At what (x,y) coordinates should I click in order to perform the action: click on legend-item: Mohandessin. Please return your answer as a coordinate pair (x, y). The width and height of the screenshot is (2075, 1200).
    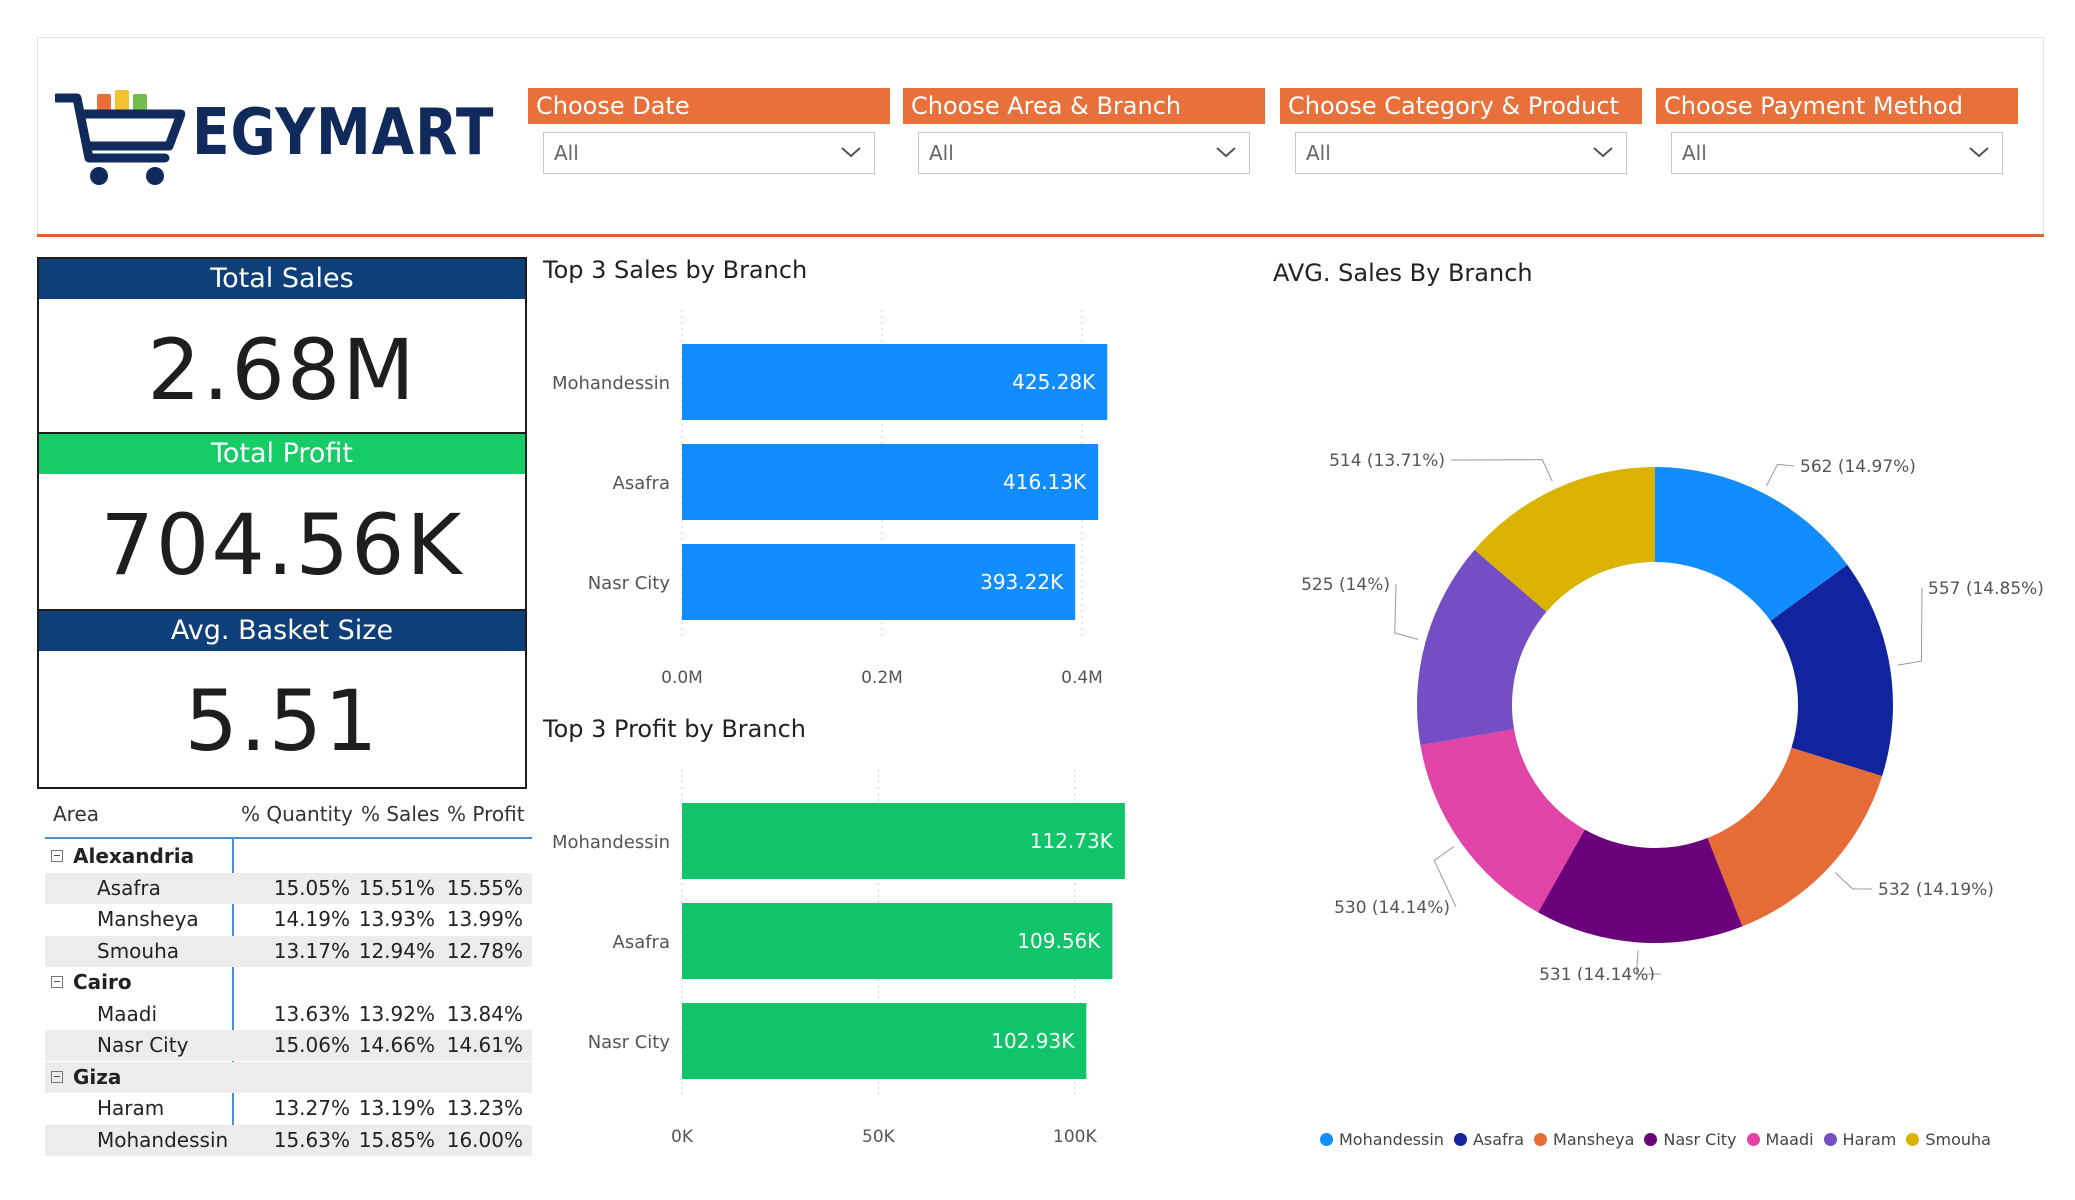
    Looking at the image, I should click on (1382, 1139).